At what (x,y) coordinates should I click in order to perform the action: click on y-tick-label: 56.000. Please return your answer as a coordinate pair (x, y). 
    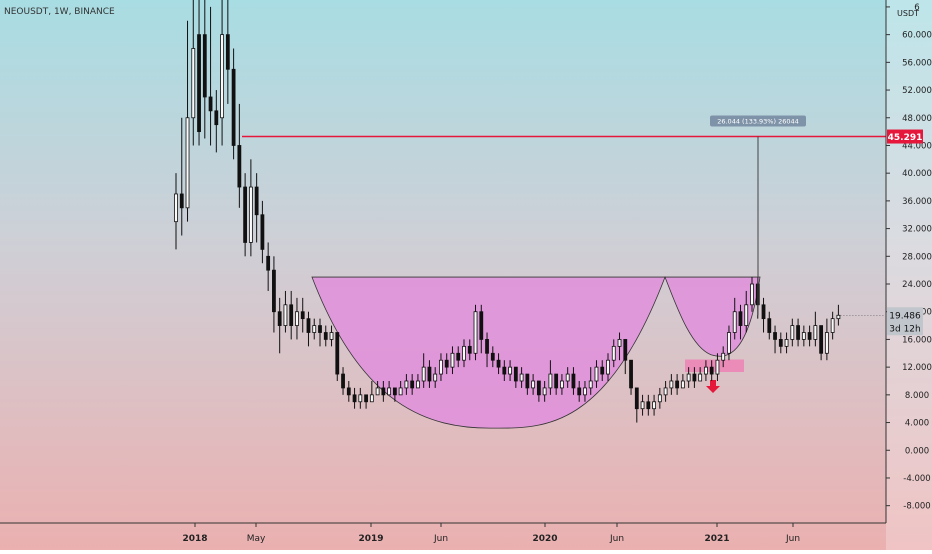
    Looking at the image, I should click on (917, 63).